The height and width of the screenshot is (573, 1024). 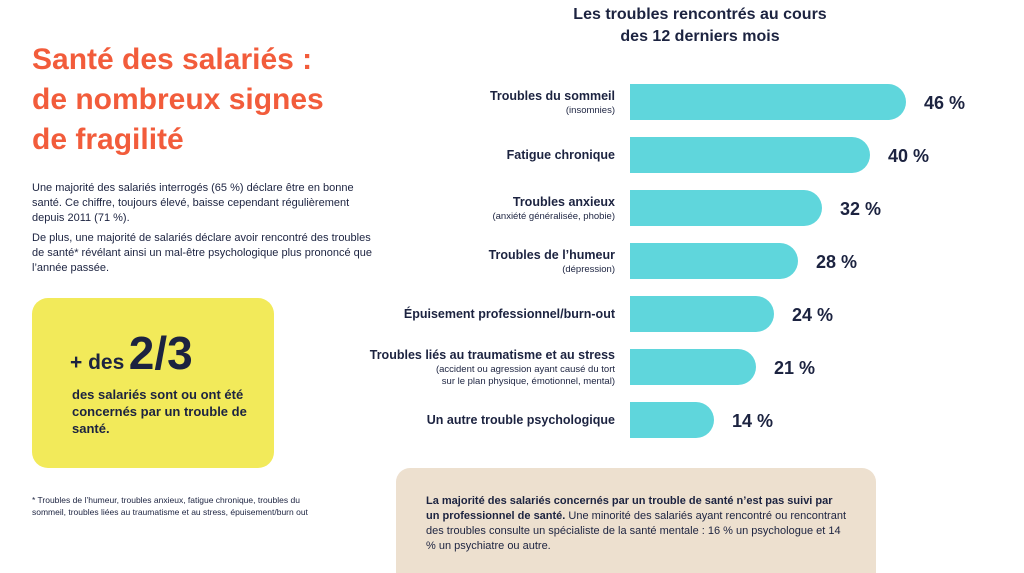 What do you see at coordinates (588, 269) in the screenshot?
I see `category-sublabel: (dépression)` at bounding box center [588, 269].